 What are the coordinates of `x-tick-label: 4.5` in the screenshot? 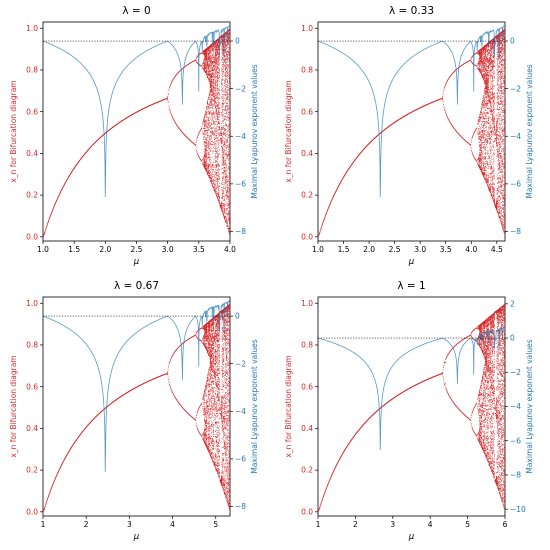 It's located at (497, 249).